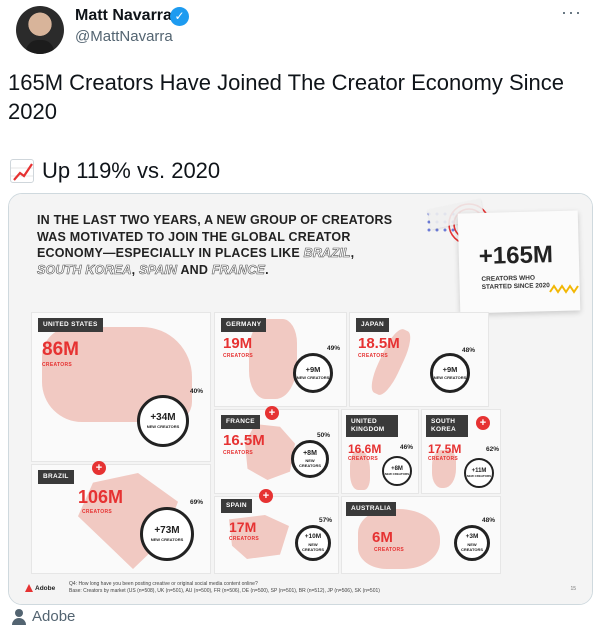 Image resolution: width=600 pixels, height=630 pixels. I want to click on creators-total: 16.6M, so click(365, 449).